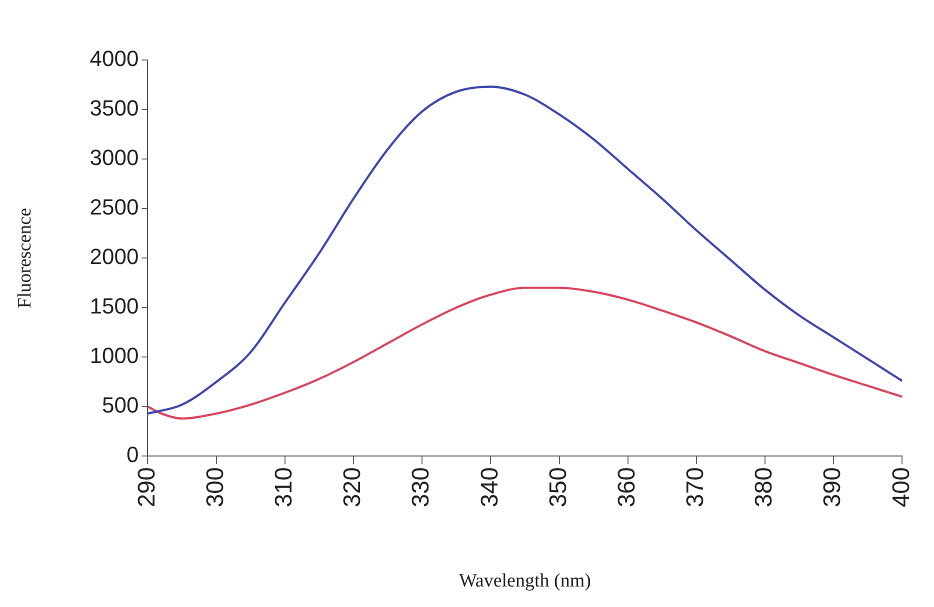 The width and height of the screenshot is (934, 607). Describe the element at coordinates (114, 306) in the screenshot. I see `y-tick-label: 1500` at that location.